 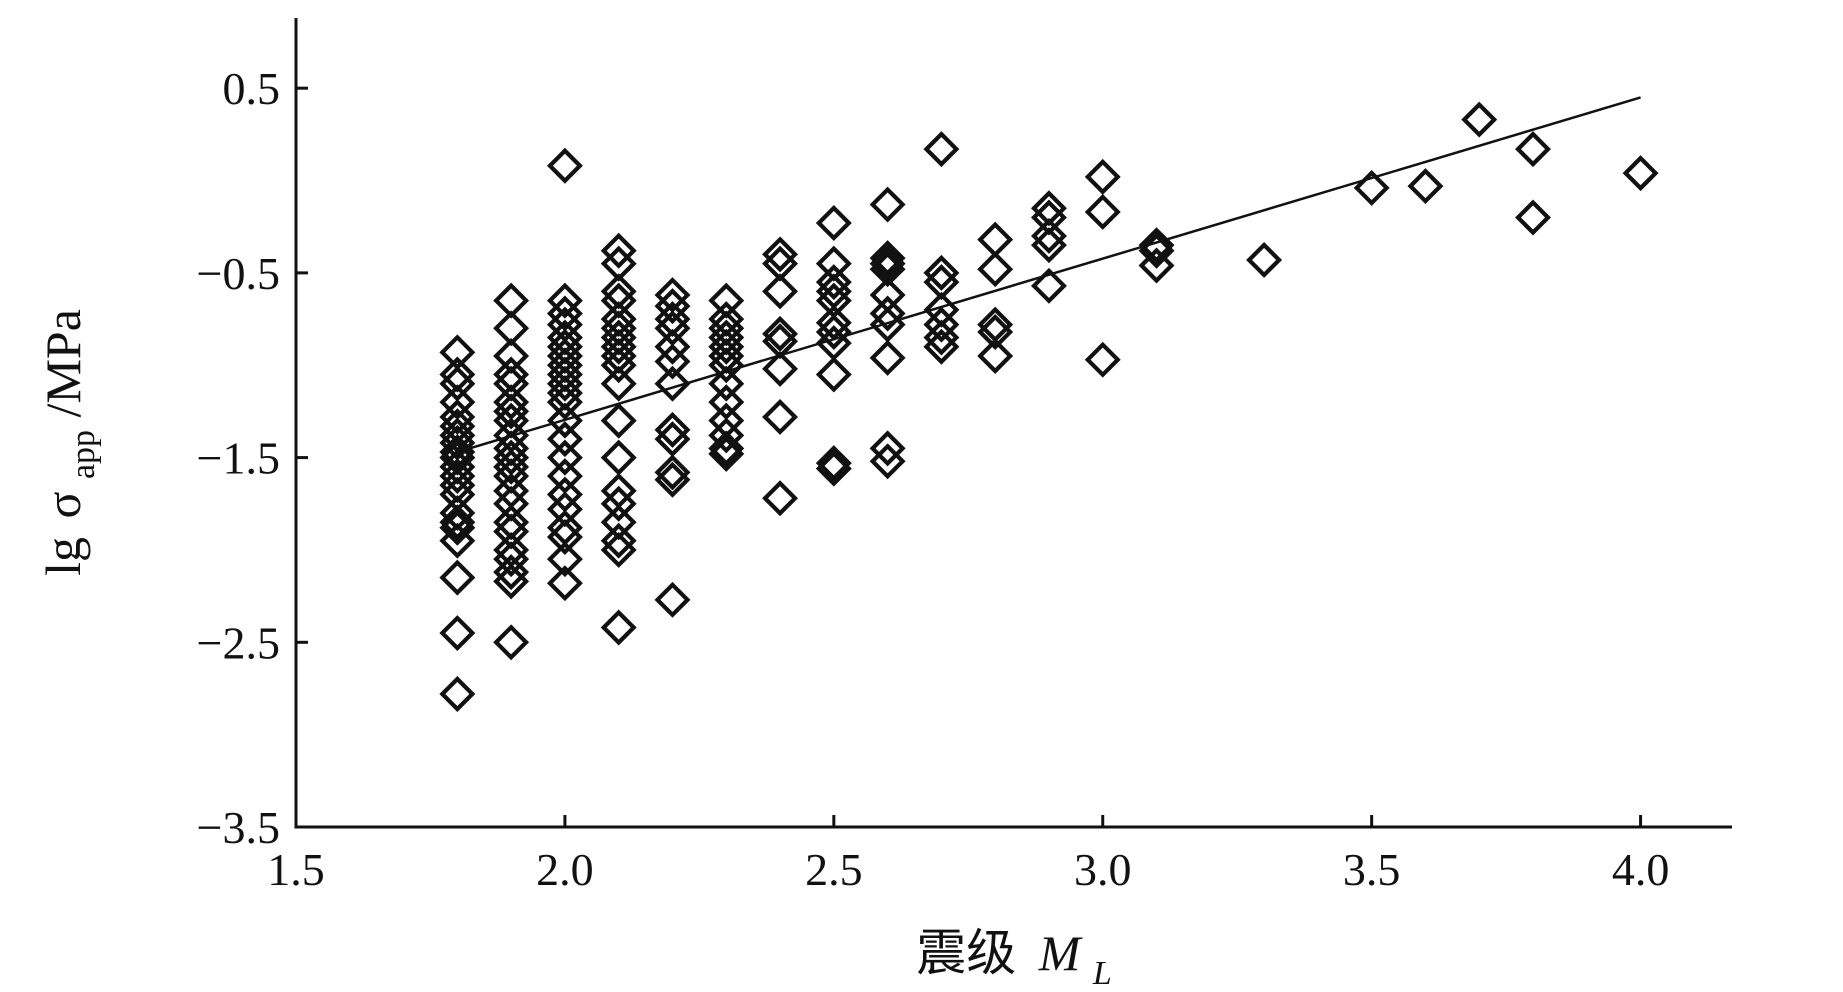 What do you see at coordinates (1102, 973) in the screenshot?
I see `x-axis-subscript: L` at bounding box center [1102, 973].